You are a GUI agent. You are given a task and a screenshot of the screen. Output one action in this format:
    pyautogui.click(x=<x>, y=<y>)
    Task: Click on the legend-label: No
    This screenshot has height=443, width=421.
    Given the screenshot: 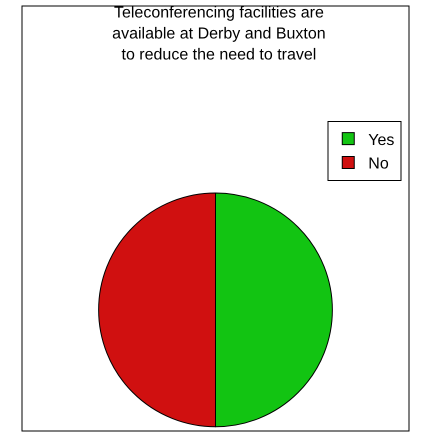 What is the action you would take?
    pyautogui.click(x=378, y=164)
    